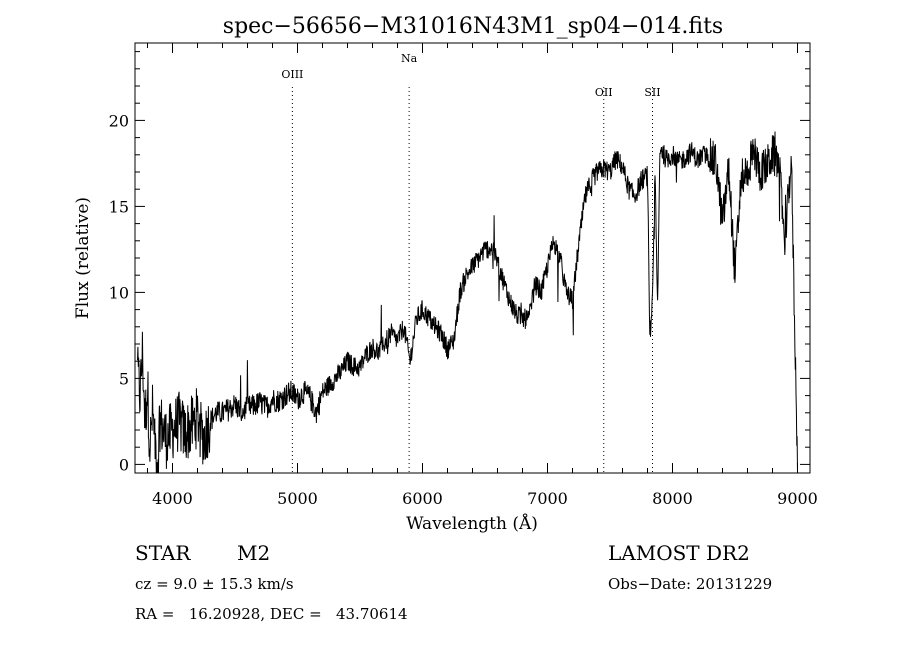  I want to click on class-label: STAR, so click(163, 553).